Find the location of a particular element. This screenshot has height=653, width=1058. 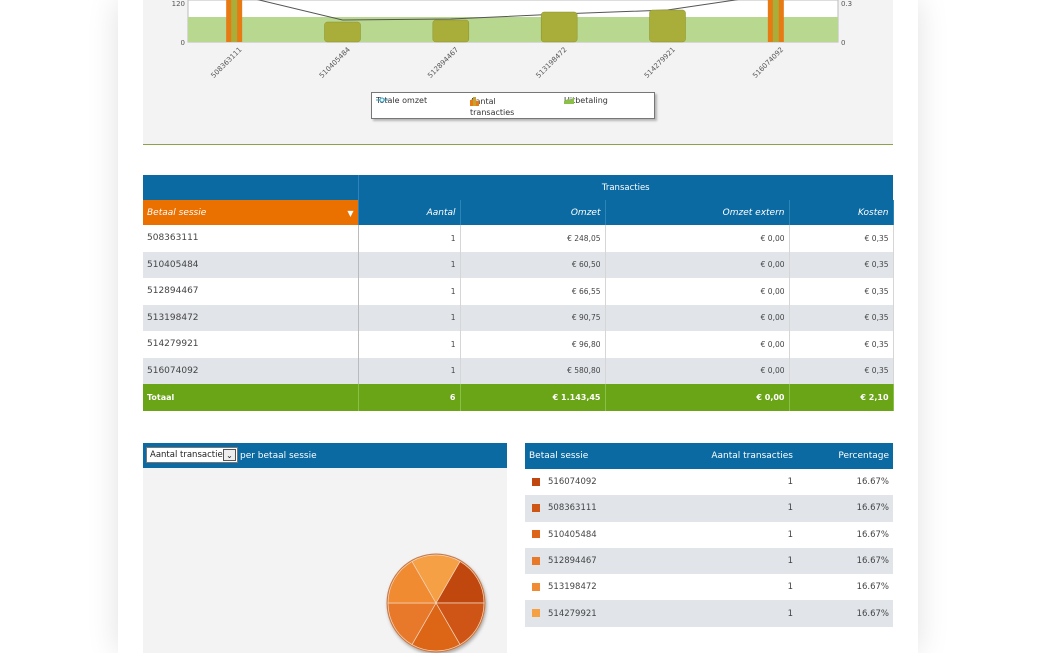

cell-sessie: 508363111 is located at coordinates (251, 238).